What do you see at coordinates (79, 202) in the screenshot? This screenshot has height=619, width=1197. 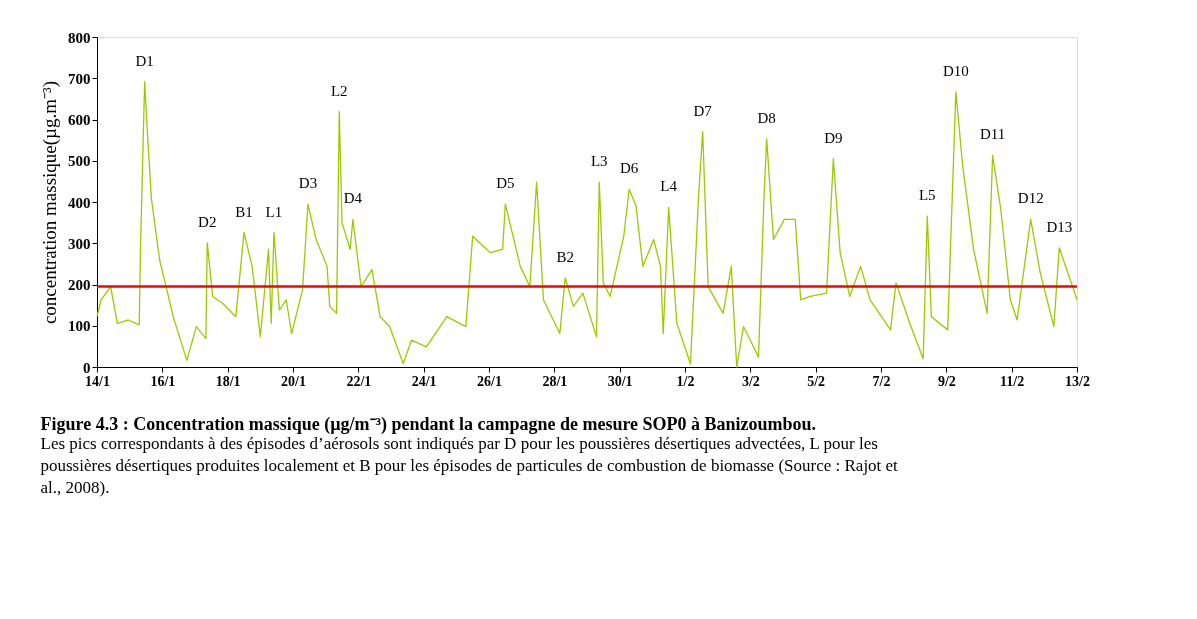 I see `y-tick-label: 400` at bounding box center [79, 202].